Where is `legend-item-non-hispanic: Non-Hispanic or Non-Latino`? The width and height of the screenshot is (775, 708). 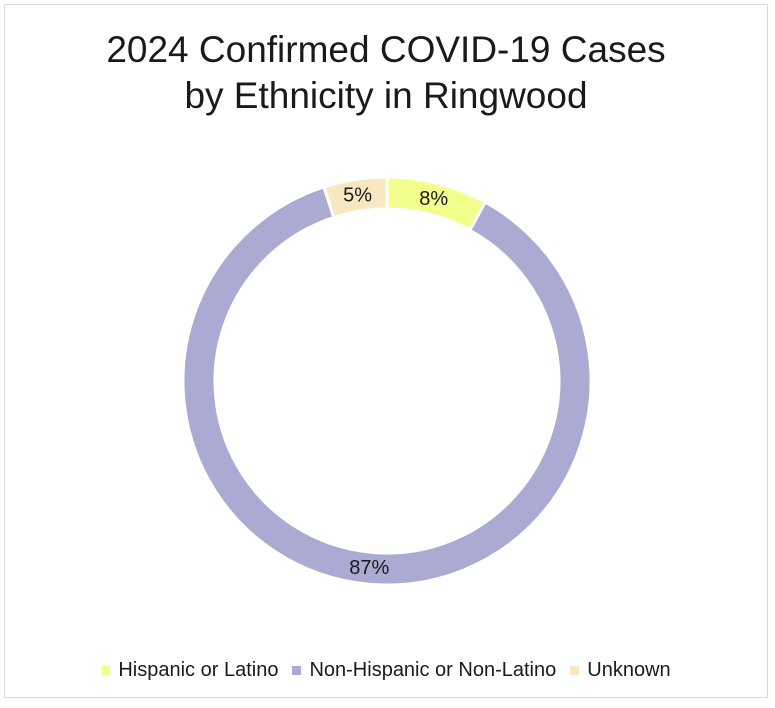 legend-item-non-hispanic: Non-Hispanic or Non-Latino is located at coordinates (424, 670).